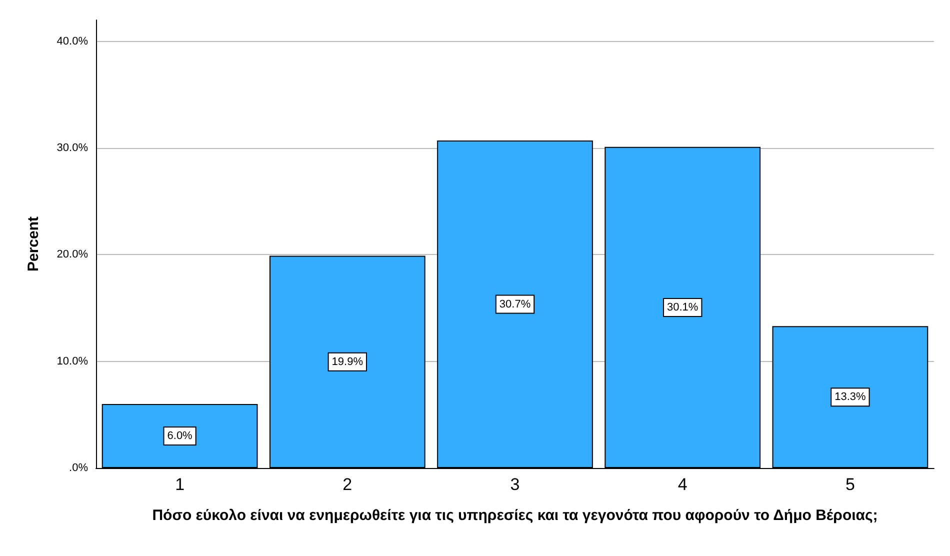 The image size is (950, 556). I want to click on data-label: 19.9%, so click(348, 362).